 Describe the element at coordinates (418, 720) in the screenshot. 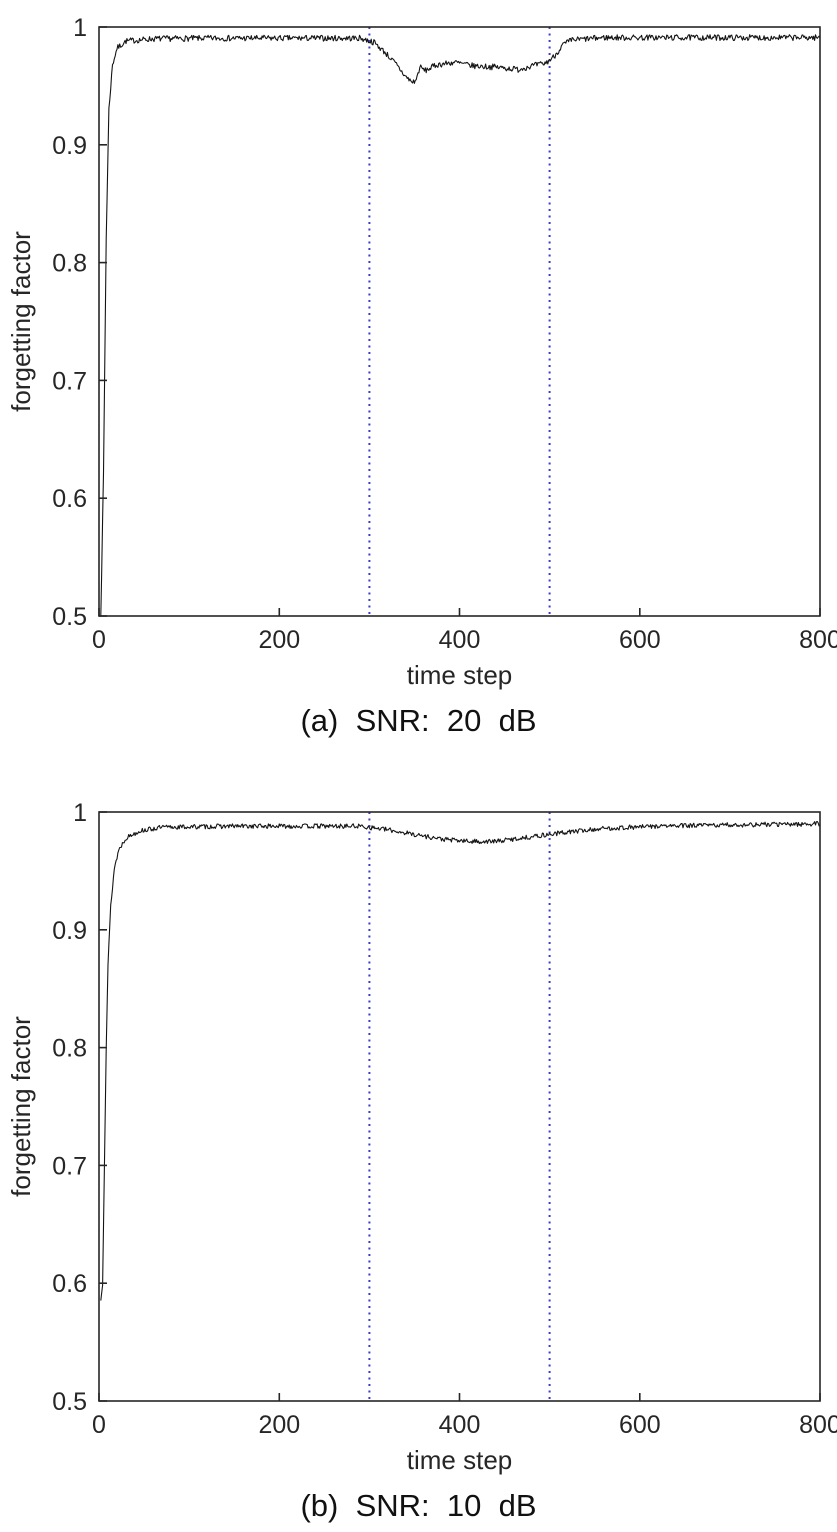

I see `figure-a-caption: (a) SNR: 20 dB` at that location.